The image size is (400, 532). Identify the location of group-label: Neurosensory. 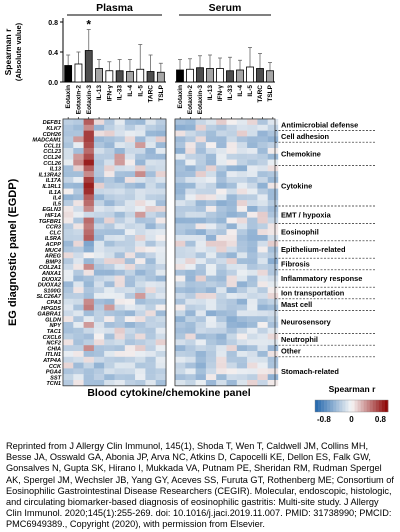
(306, 322).